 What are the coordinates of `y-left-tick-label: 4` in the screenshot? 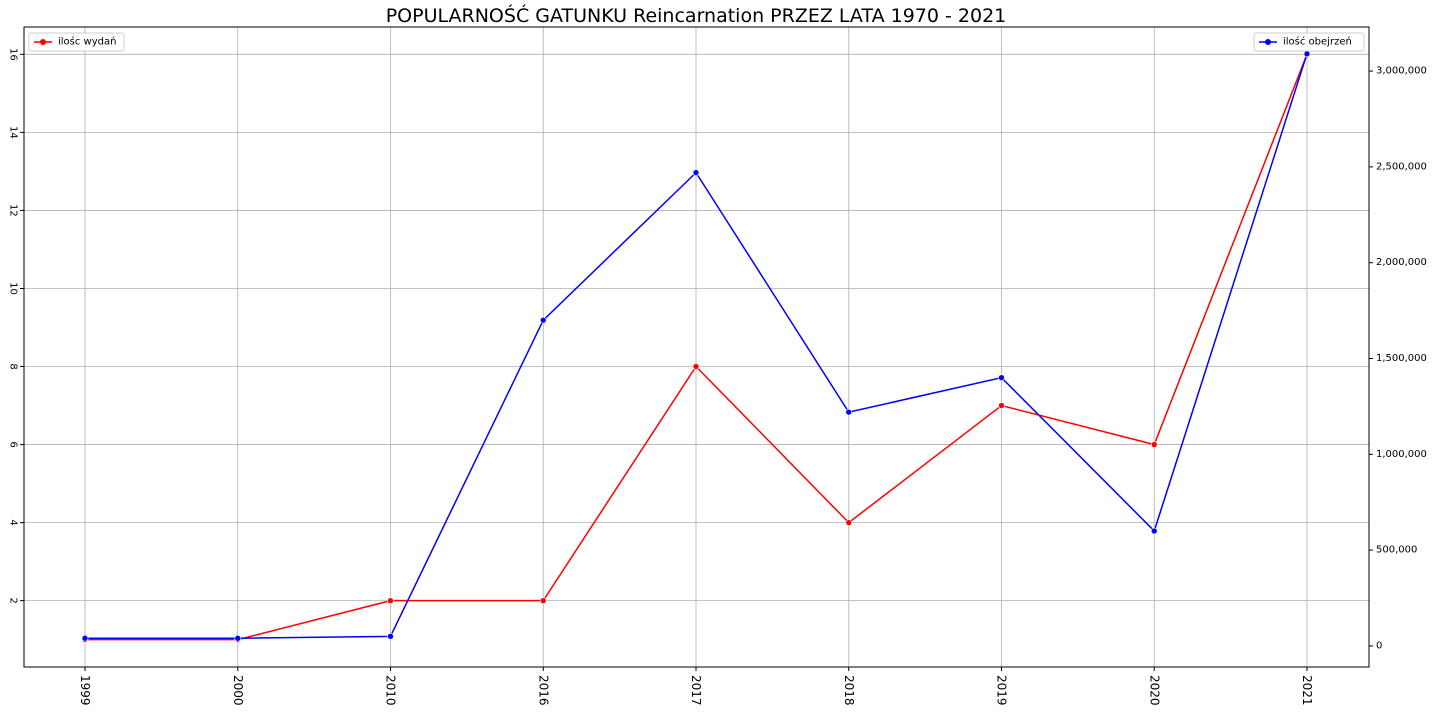 It's located at (13, 522).